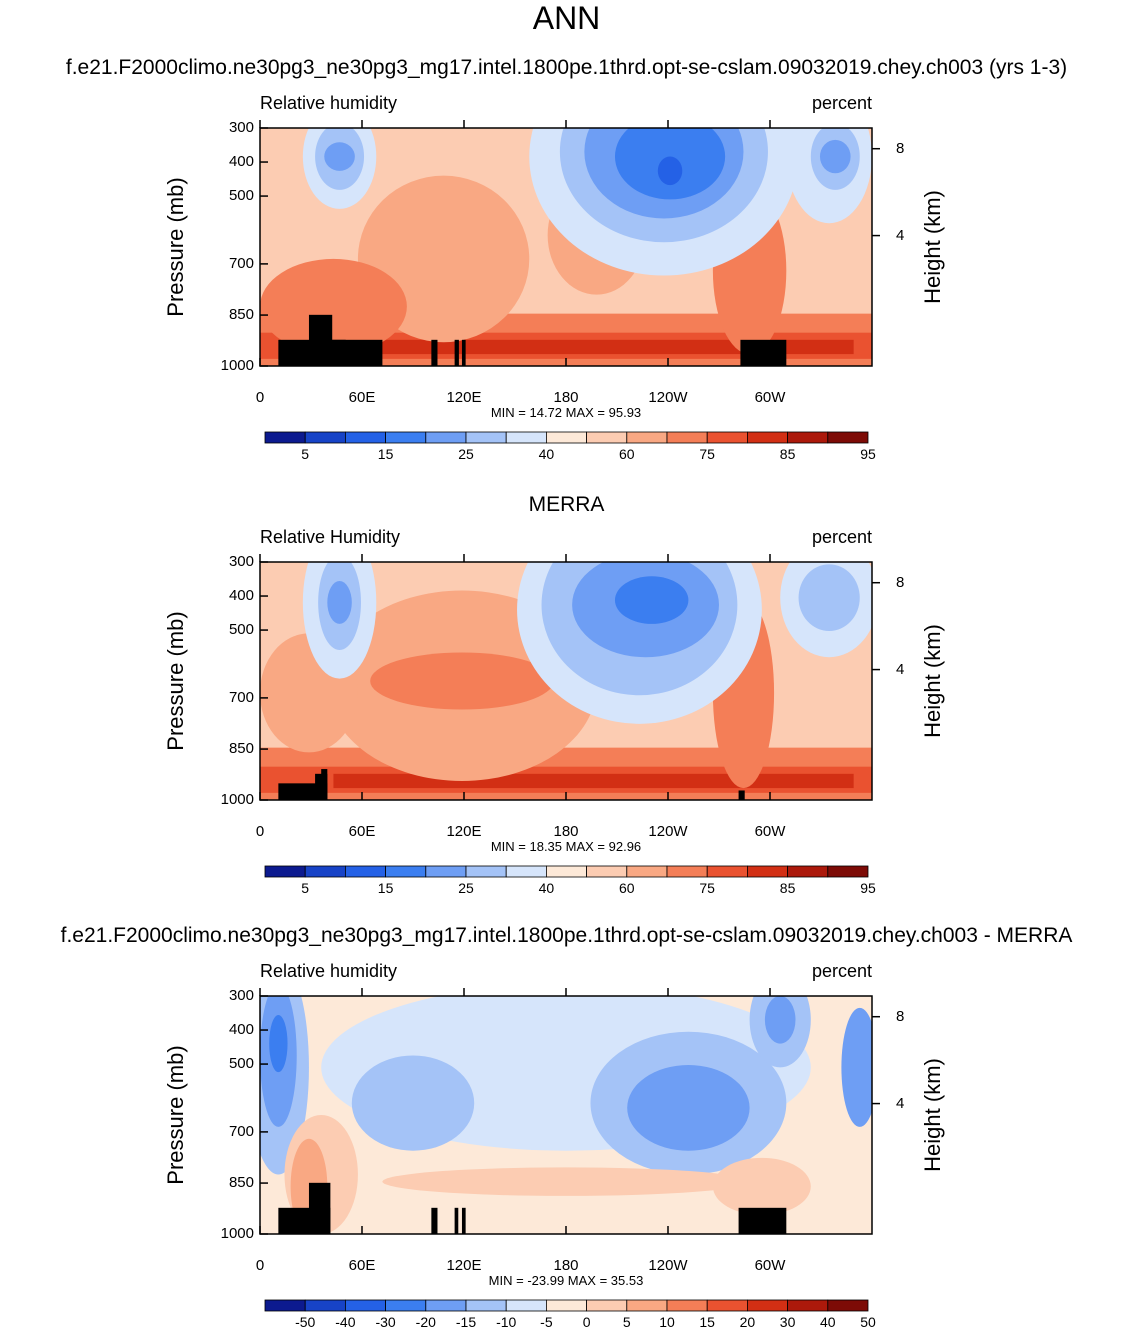 This screenshot has width=1133, height=1332. Describe the element at coordinates (330, 537) in the screenshot. I see `panel2-variable-label: Relative Humidity` at that location.